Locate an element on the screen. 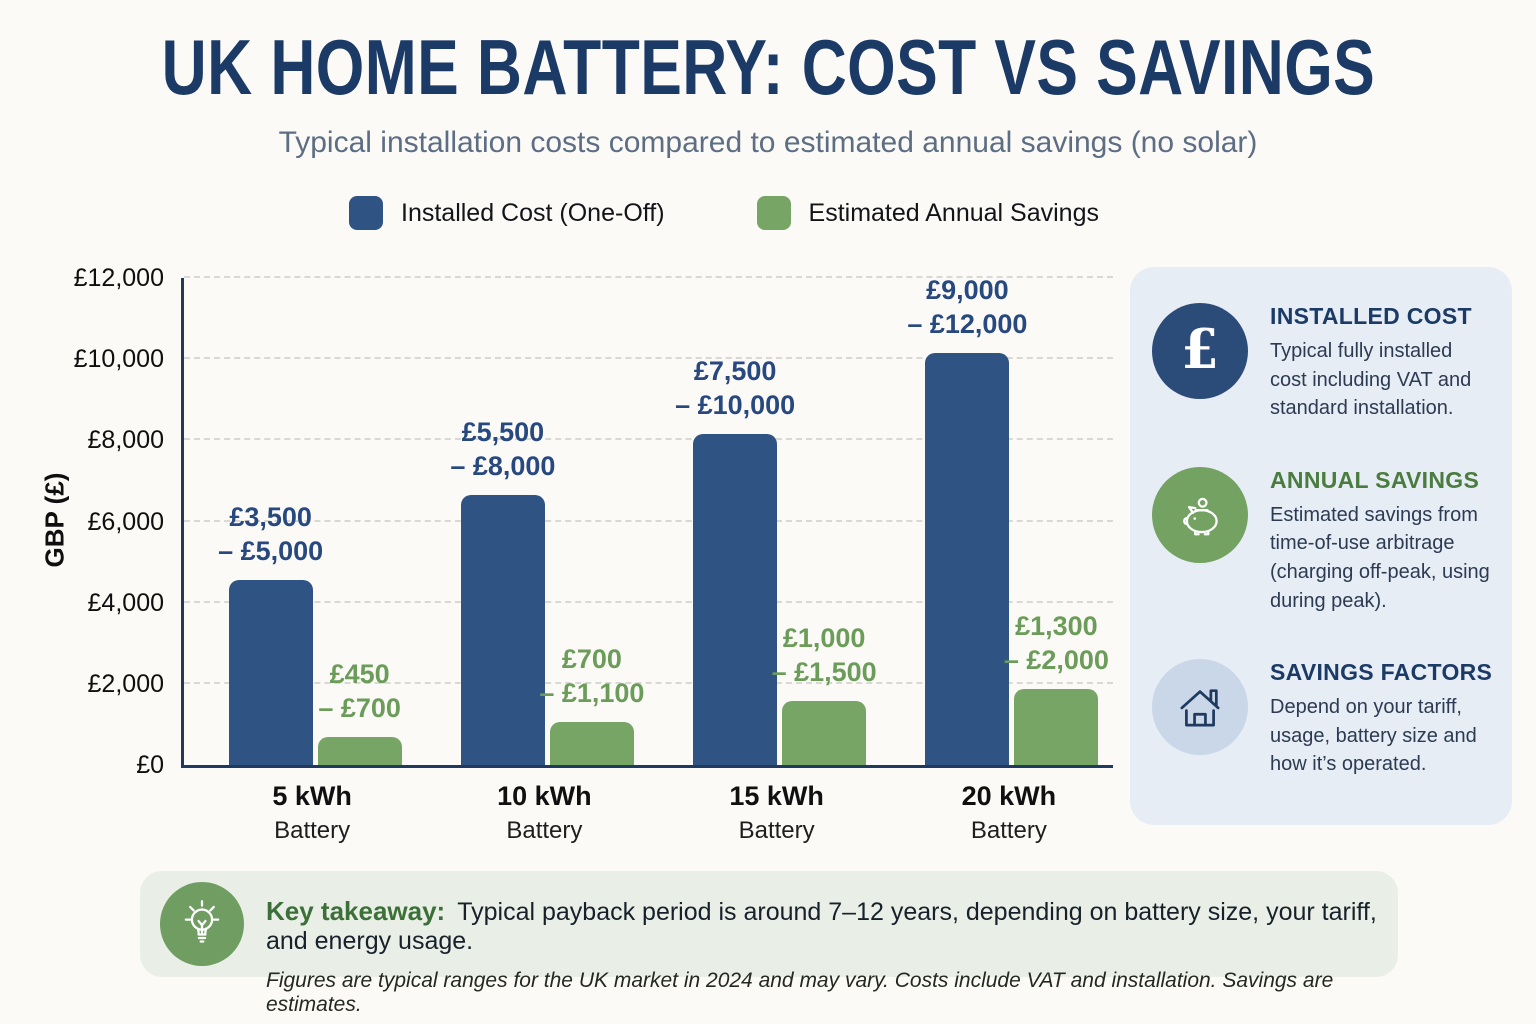 Image resolution: width=1536 pixels, height=1024 pixels. annual-savings-bar: £450– £700 is located at coordinates (359, 712).